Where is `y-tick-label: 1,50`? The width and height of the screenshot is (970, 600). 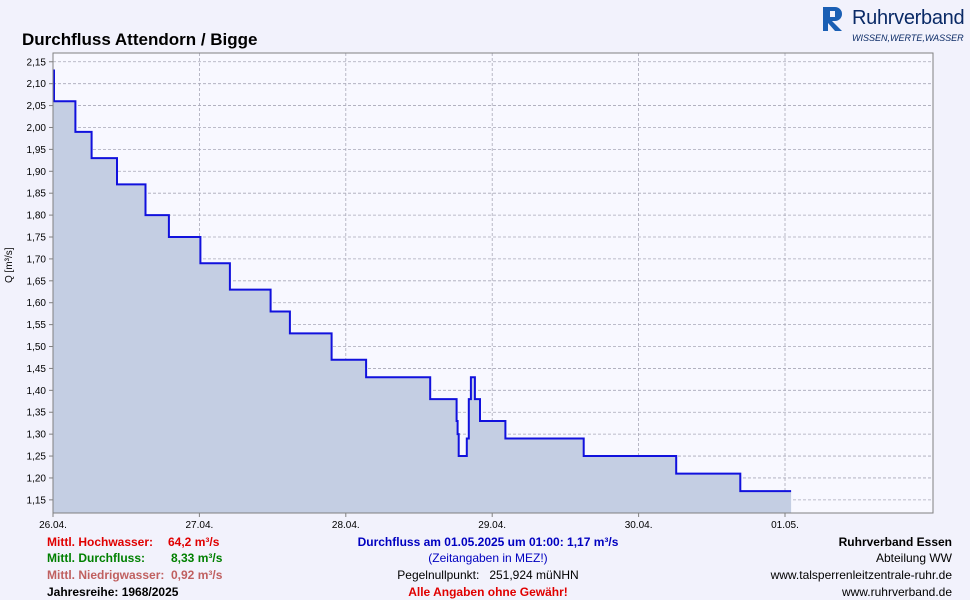 y-tick-label: 1,50 is located at coordinates (37, 347).